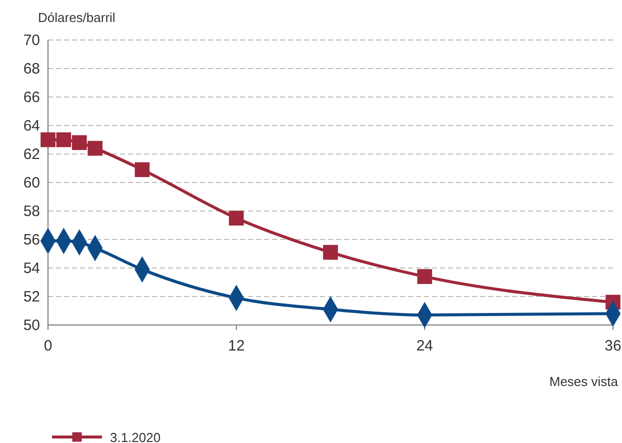 The width and height of the screenshot is (622, 443). Describe the element at coordinates (584, 381) in the screenshot. I see `x-axis-title: Meses vista` at that location.